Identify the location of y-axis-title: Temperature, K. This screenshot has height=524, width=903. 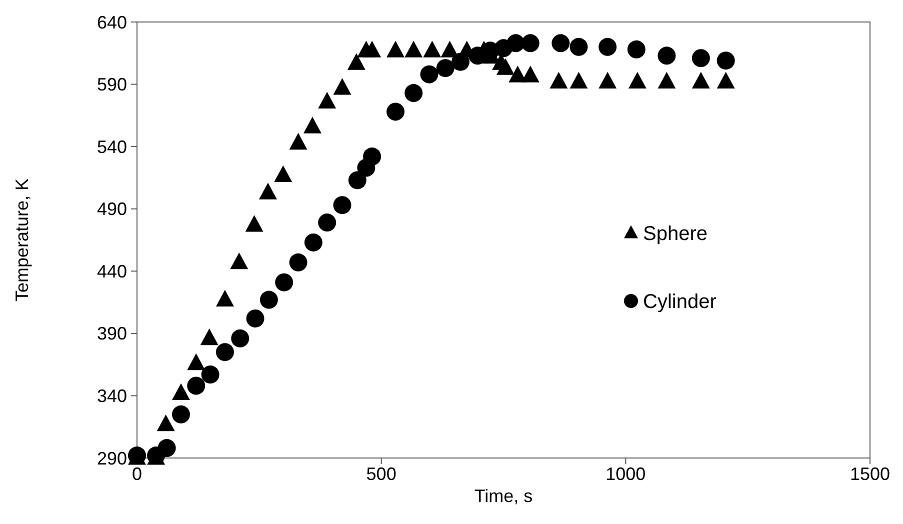
(22, 240).